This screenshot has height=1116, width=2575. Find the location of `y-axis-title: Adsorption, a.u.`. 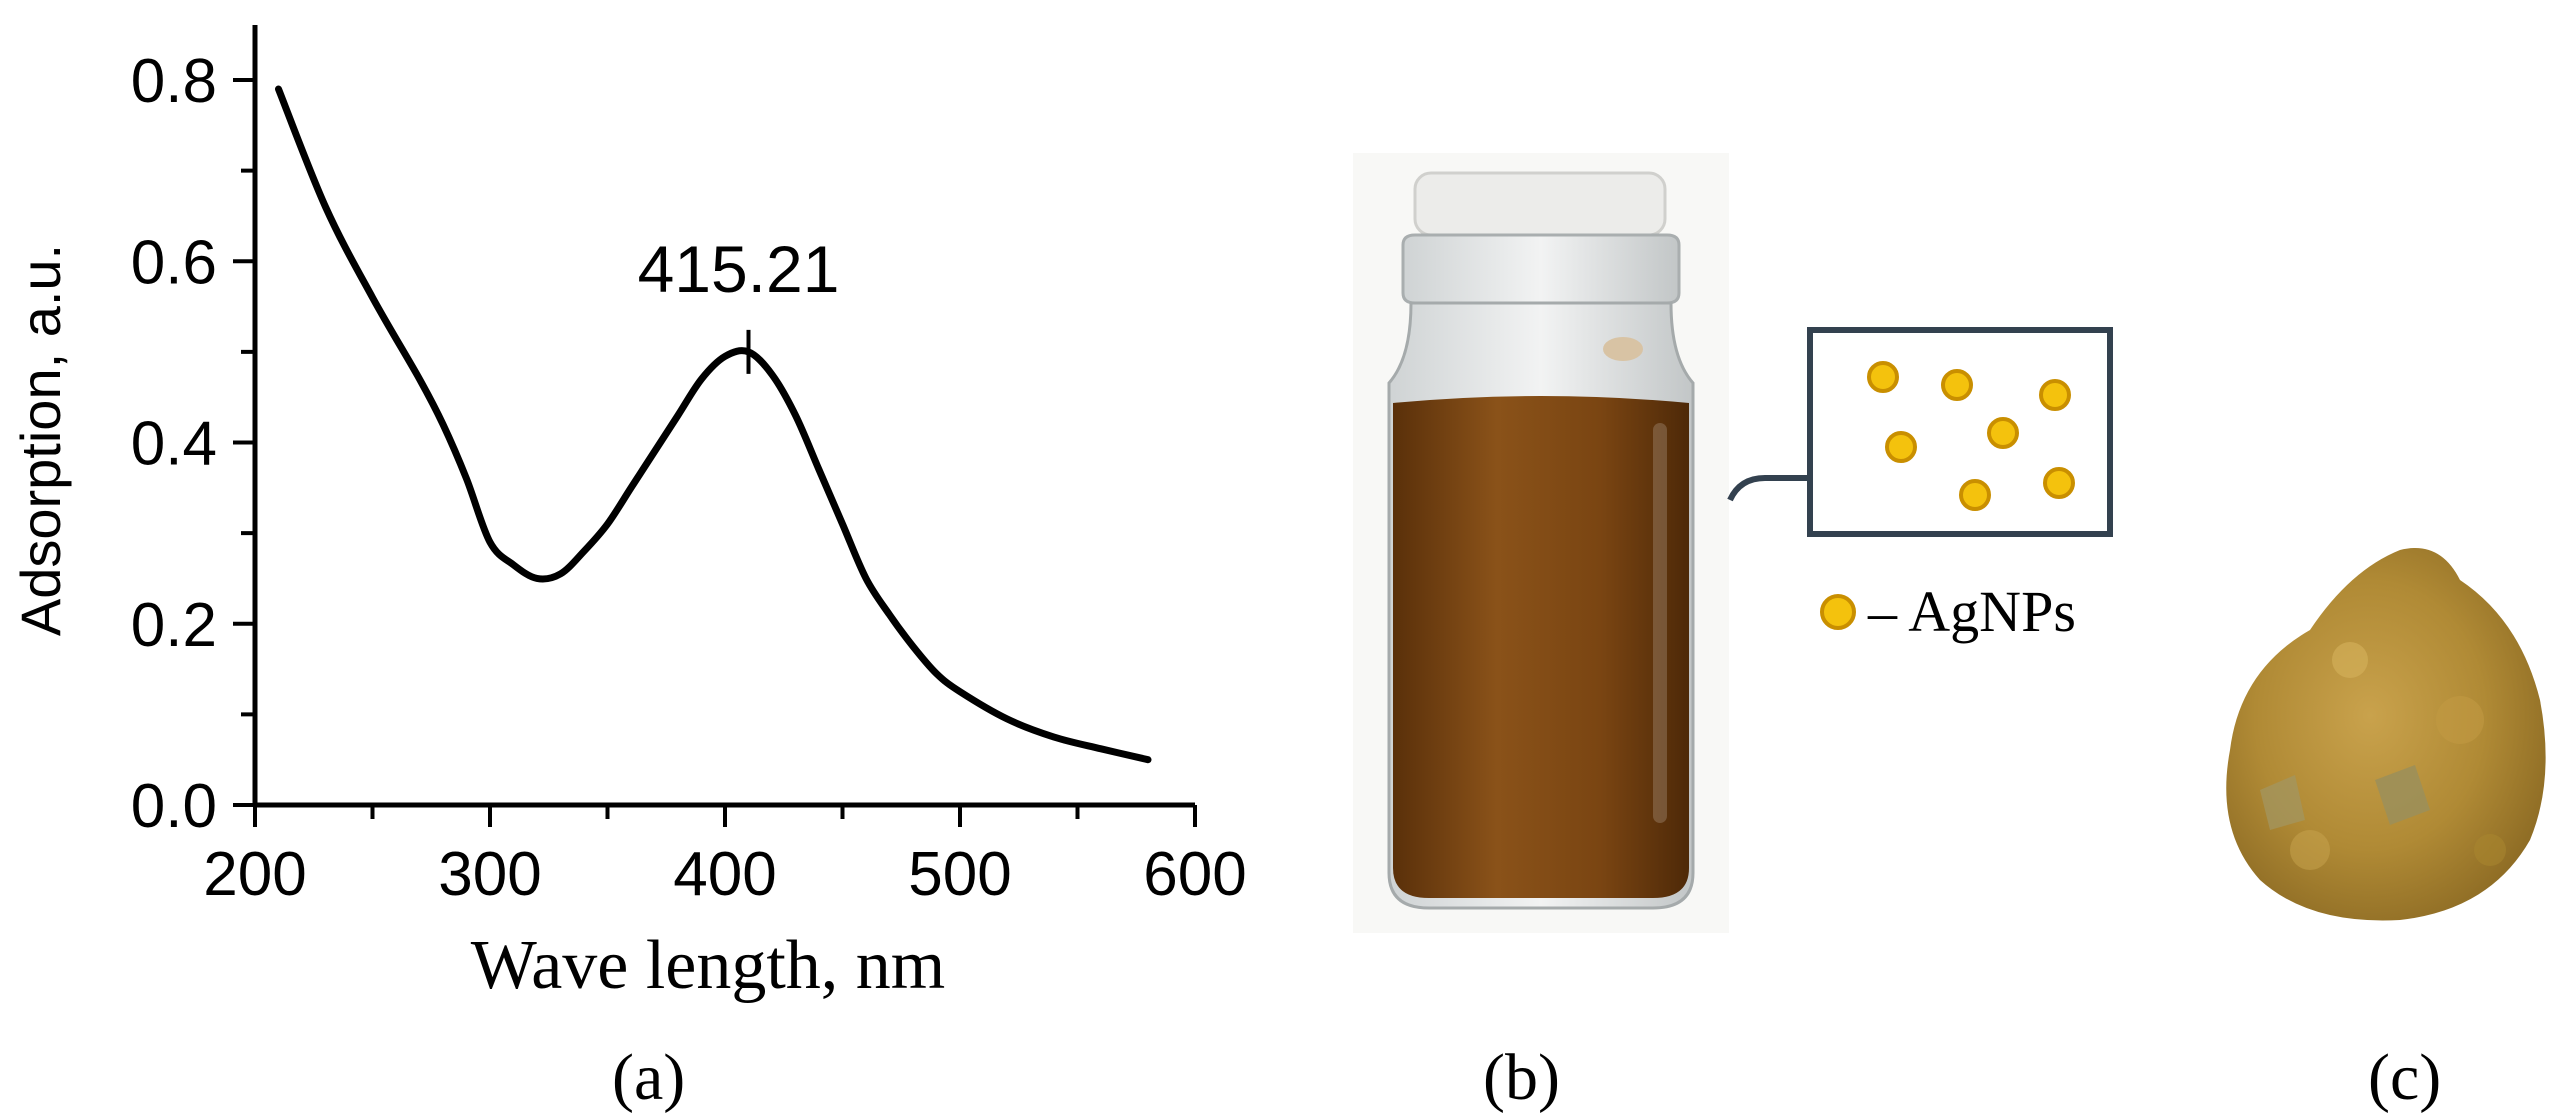

y-axis-title: Adsorption, a.u. is located at coordinates (40, 440).